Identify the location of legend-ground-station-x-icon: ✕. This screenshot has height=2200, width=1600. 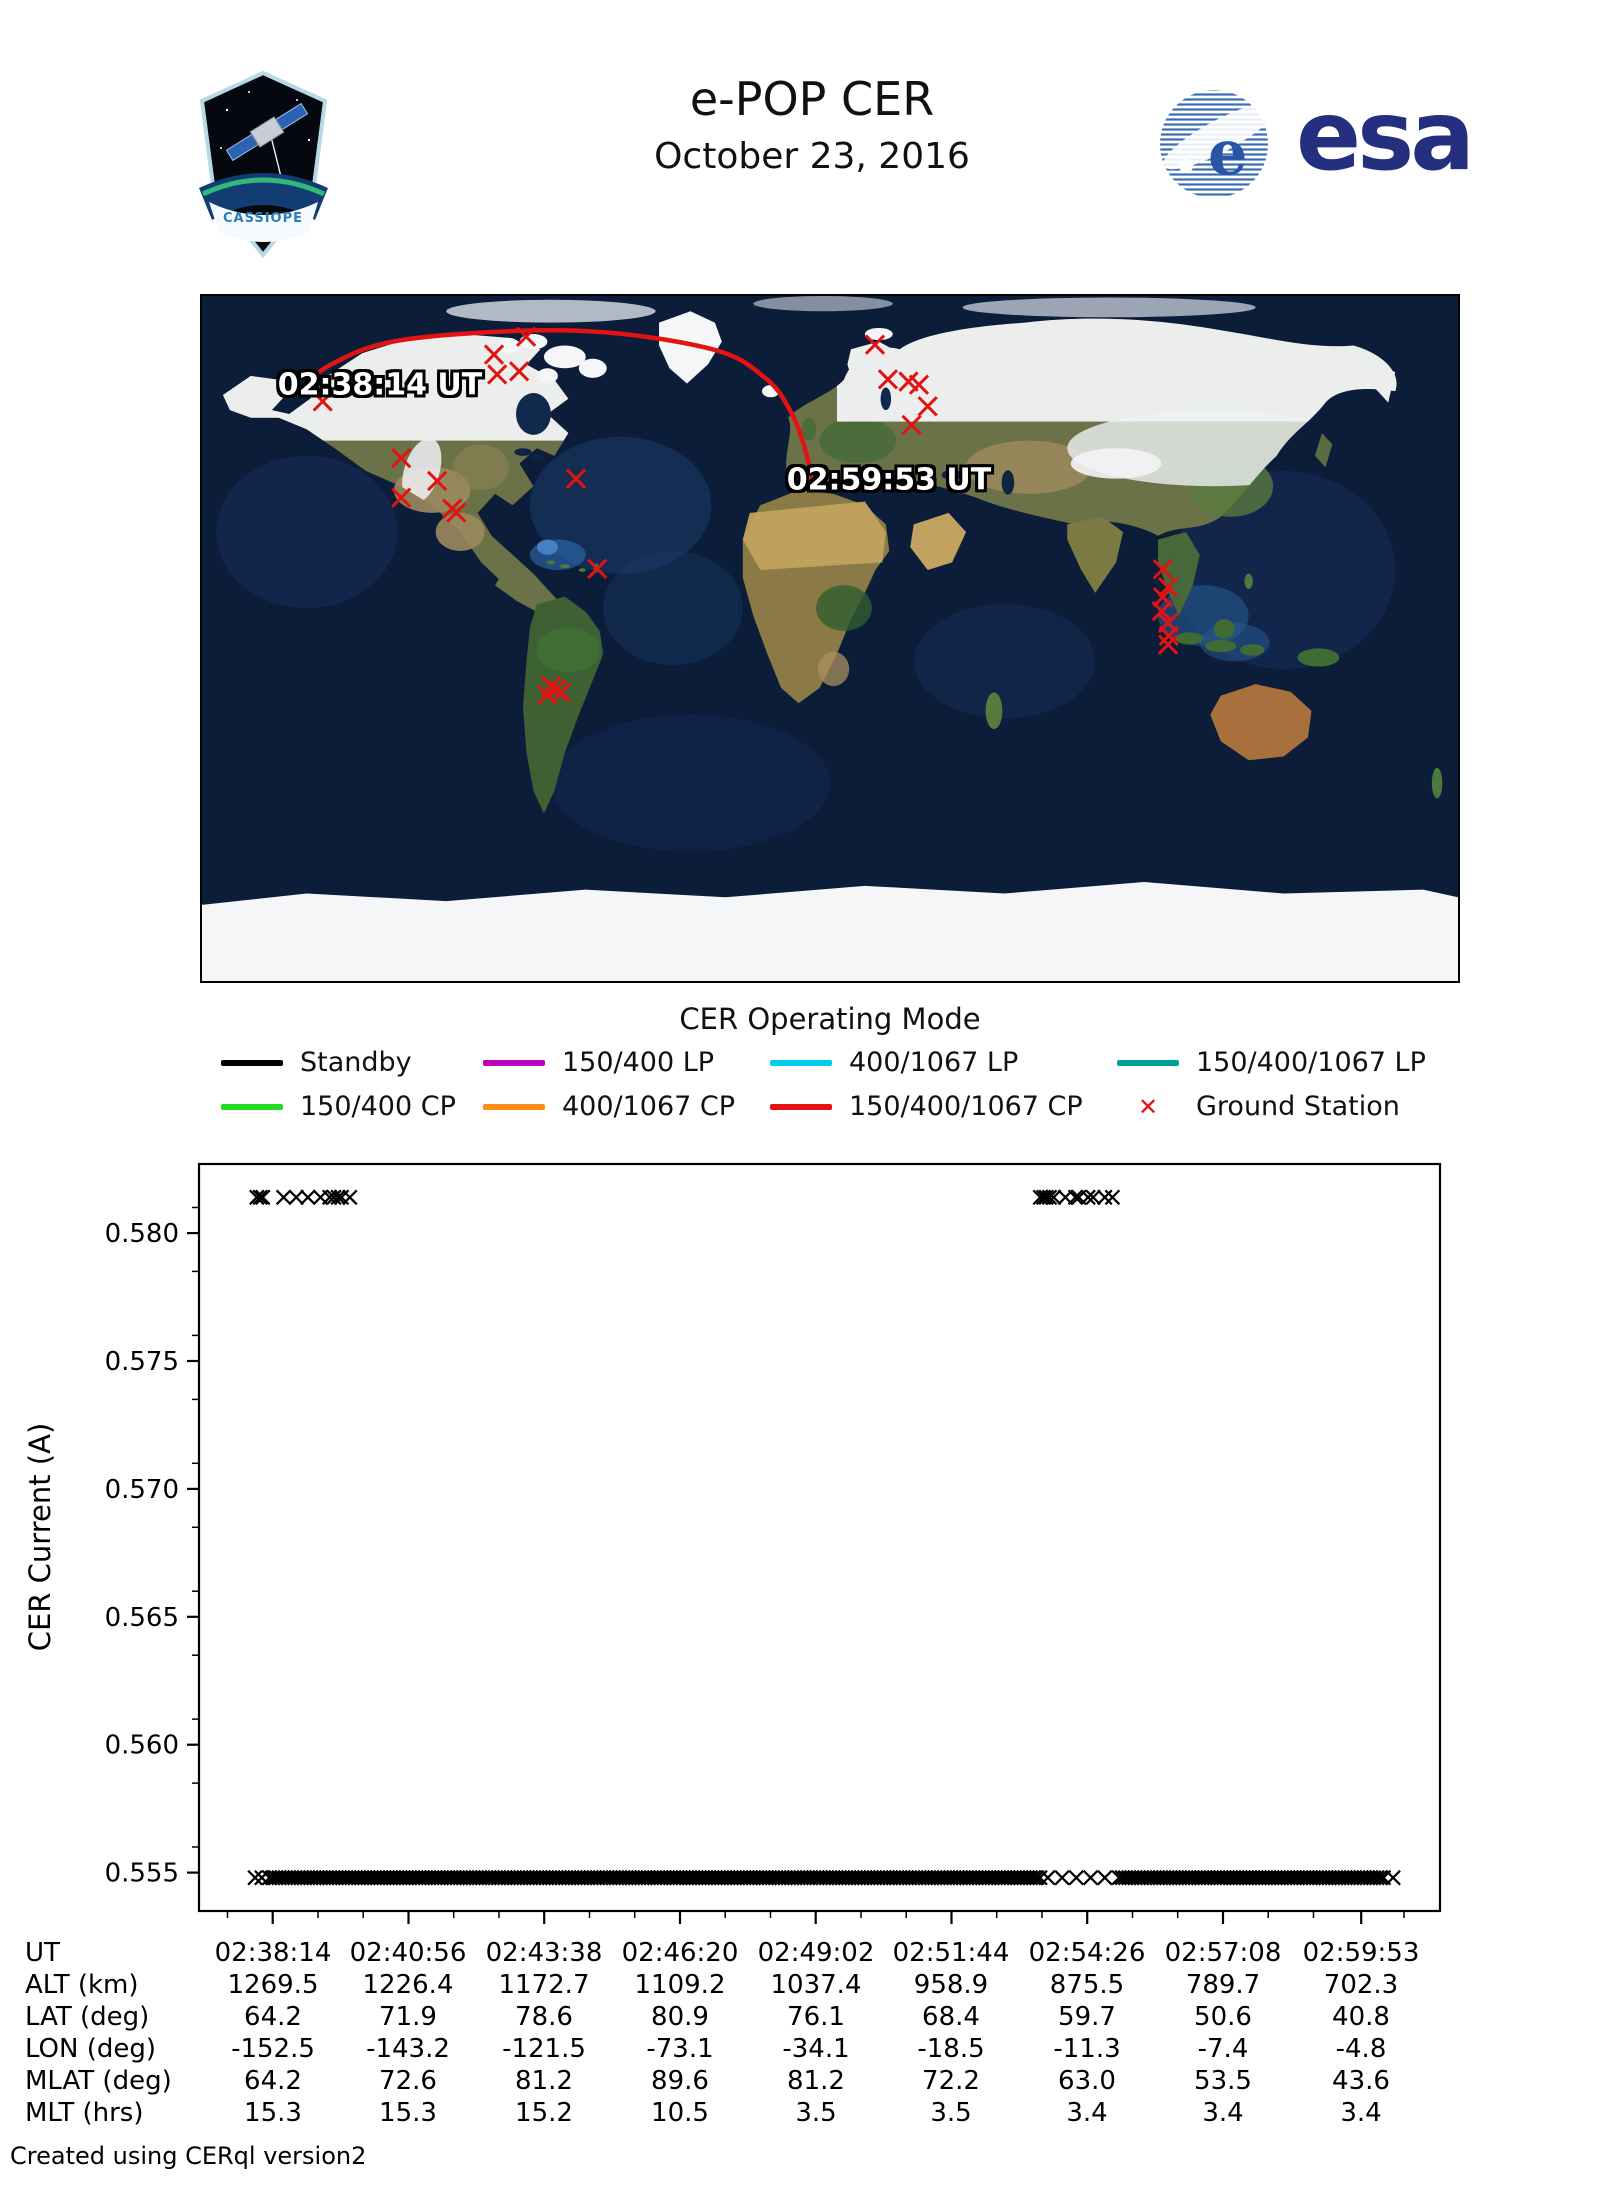
(1148, 1107).